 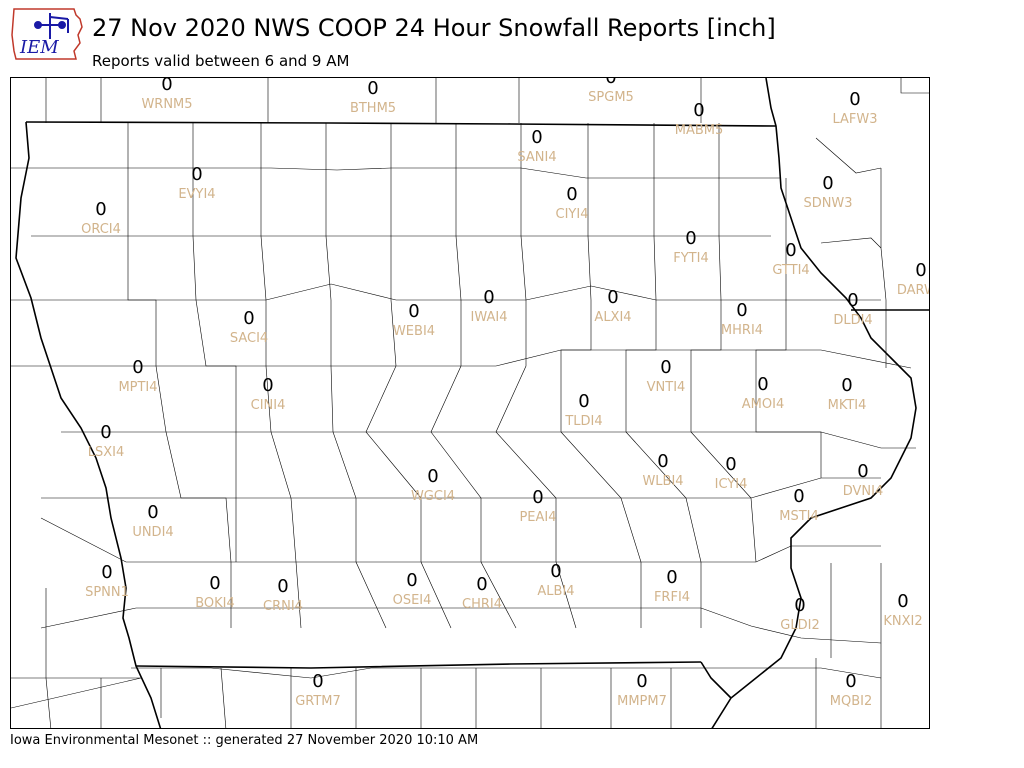 What do you see at coordinates (107, 581) in the screenshot?
I see `station-spnn1: 0 SPNN1` at bounding box center [107, 581].